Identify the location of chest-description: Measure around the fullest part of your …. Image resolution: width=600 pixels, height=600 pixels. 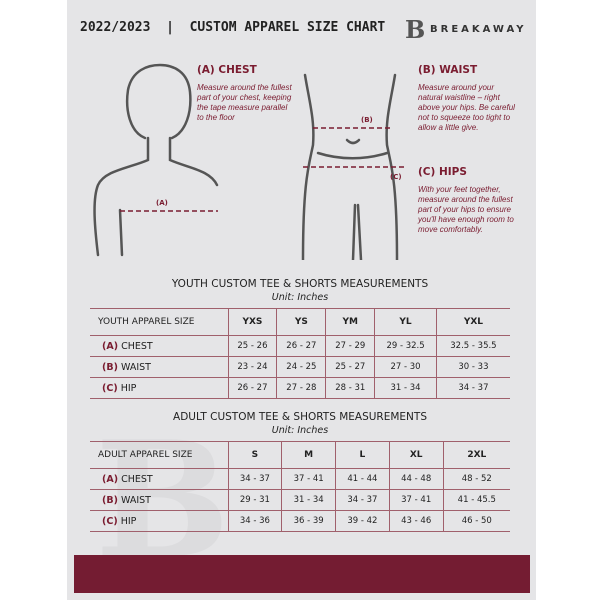
(244, 102).